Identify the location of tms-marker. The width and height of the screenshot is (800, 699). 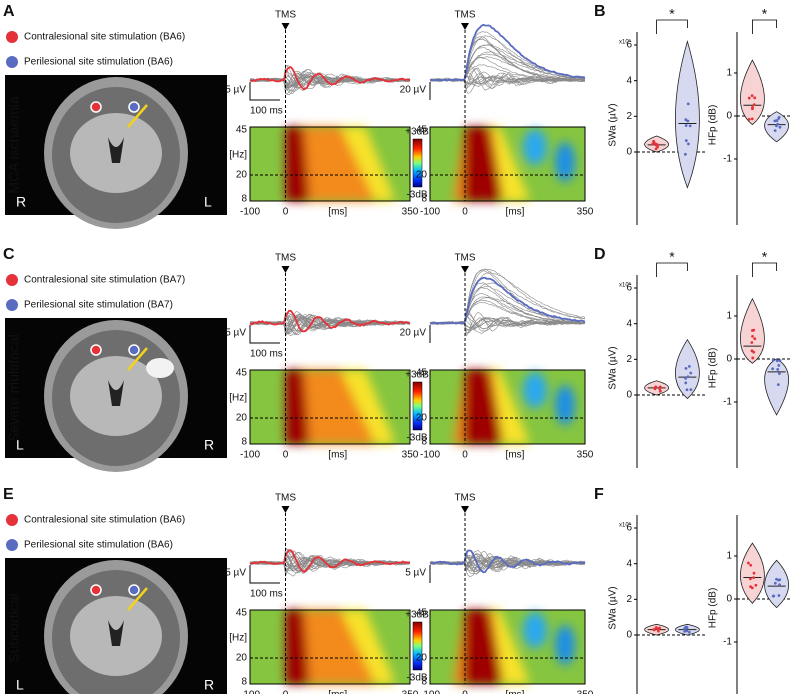
(465, 26).